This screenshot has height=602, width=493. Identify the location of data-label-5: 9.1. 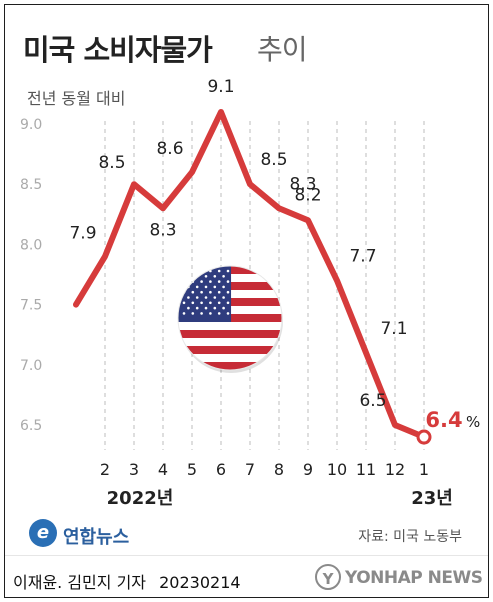
(220, 87).